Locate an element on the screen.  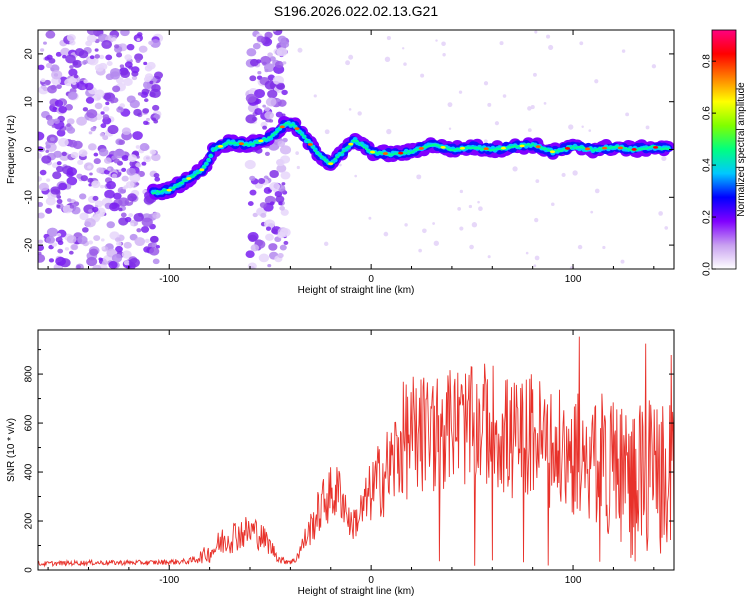
y-tick-label: 0 is located at coordinates (29, 570).